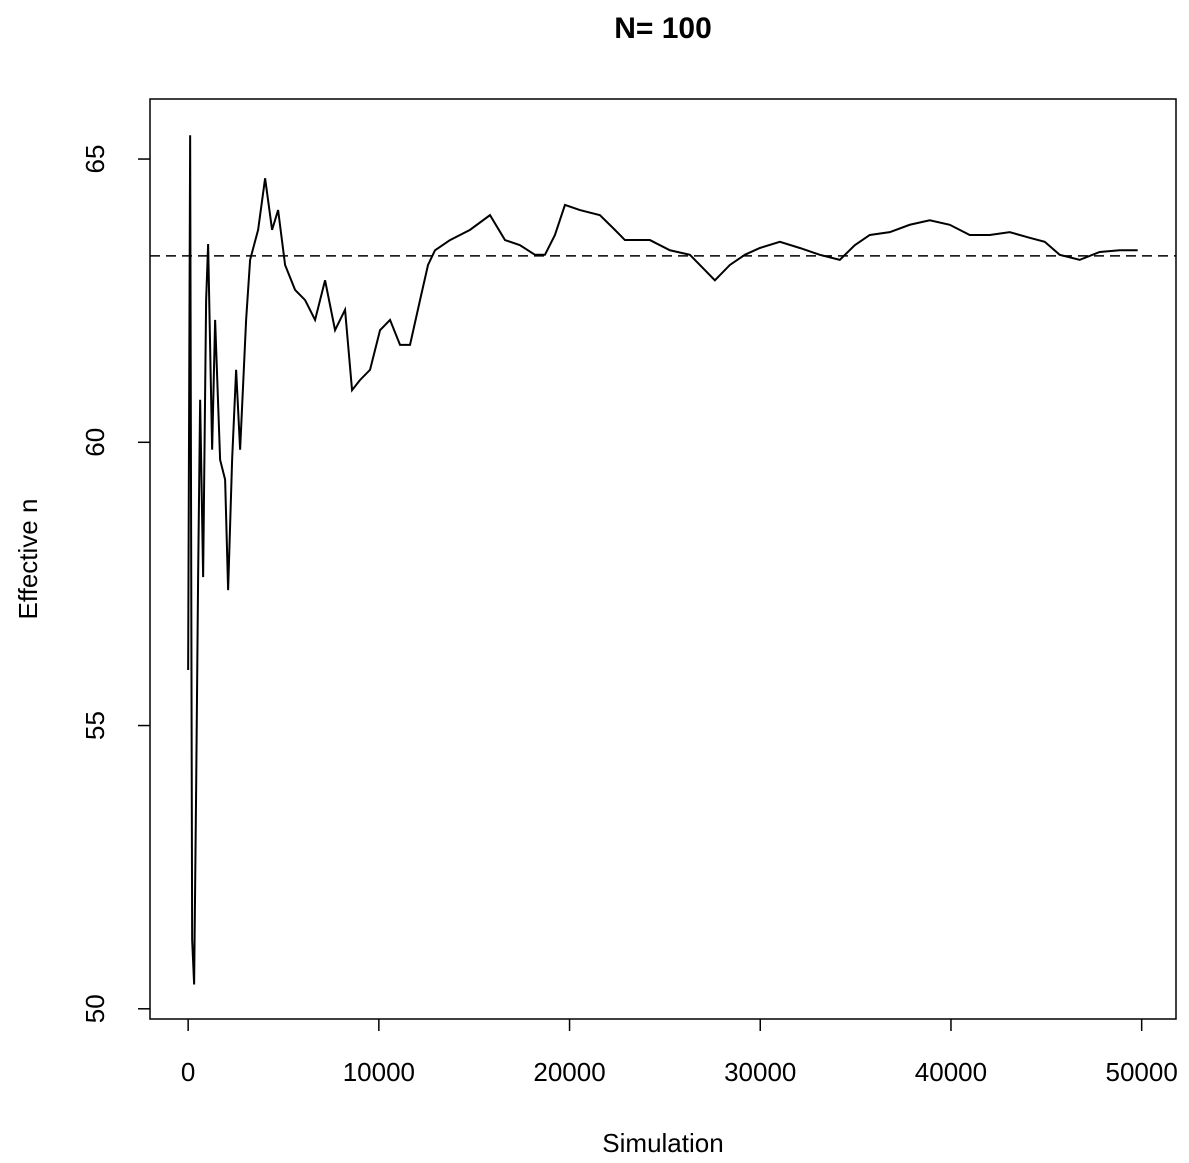  I want to click on y-axis-label: Effective n, so click(28, 559).